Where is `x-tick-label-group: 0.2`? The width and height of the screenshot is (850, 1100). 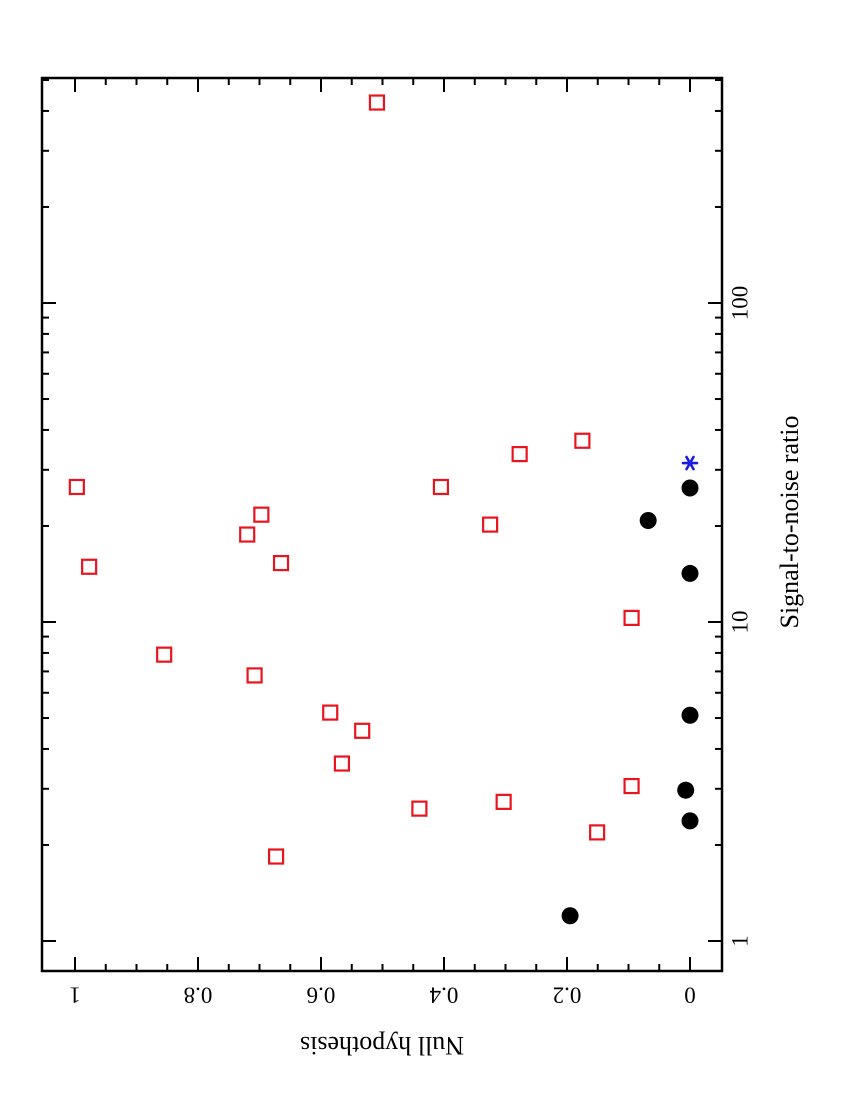 x-tick-label-group: 0.2 is located at coordinates (567, 995).